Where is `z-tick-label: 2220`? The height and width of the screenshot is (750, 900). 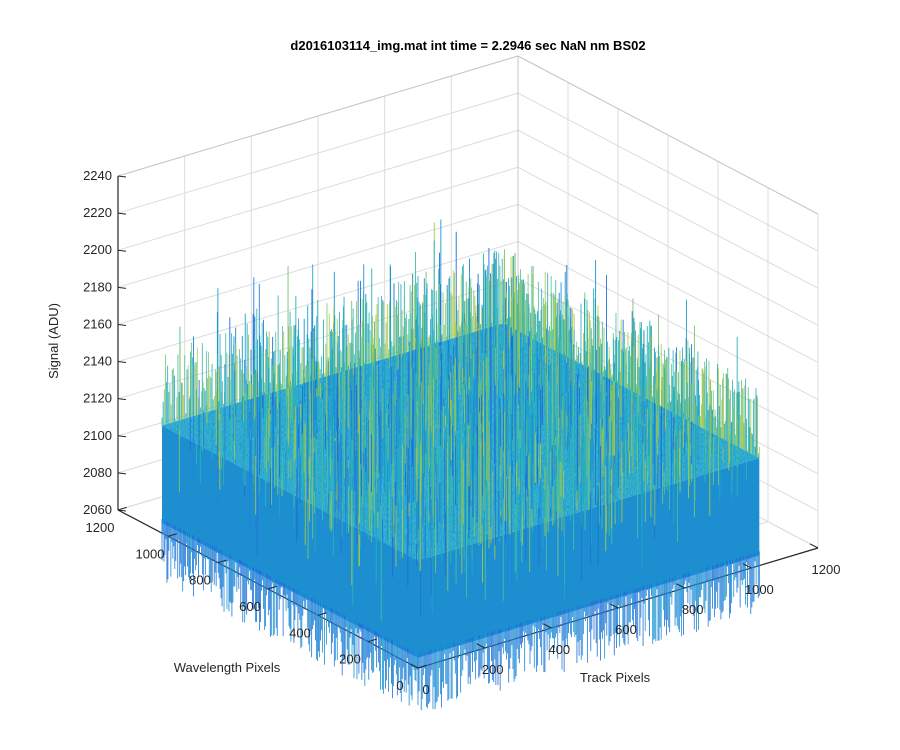
z-tick-label: 2220 is located at coordinates (97, 212).